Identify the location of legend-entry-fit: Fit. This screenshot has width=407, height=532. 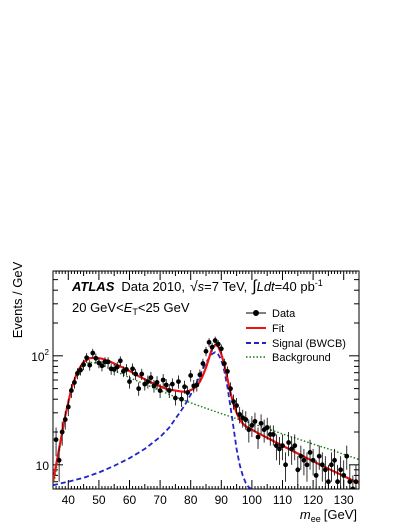
(265, 329).